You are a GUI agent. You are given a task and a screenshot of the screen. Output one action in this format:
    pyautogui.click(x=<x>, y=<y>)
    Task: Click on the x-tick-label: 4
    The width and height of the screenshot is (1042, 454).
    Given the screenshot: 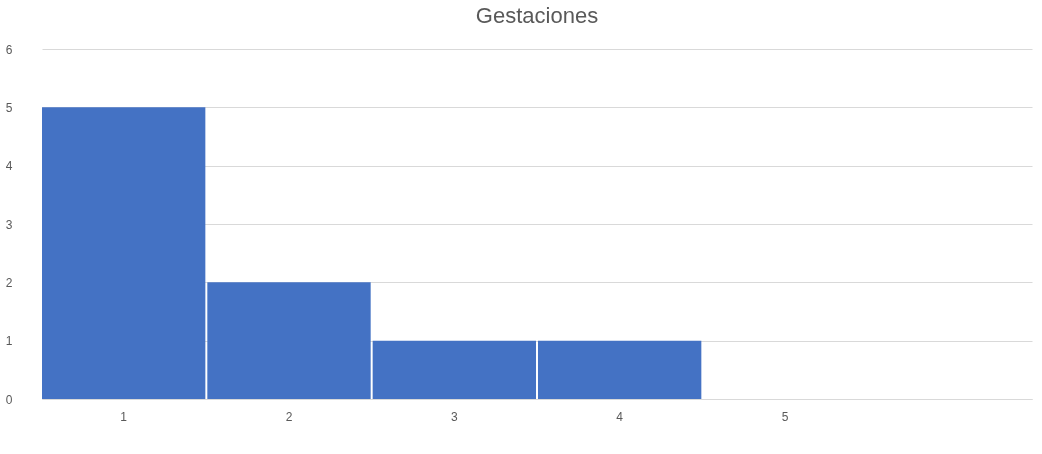 What is the action you would take?
    pyautogui.click(x=620, y=416)
    